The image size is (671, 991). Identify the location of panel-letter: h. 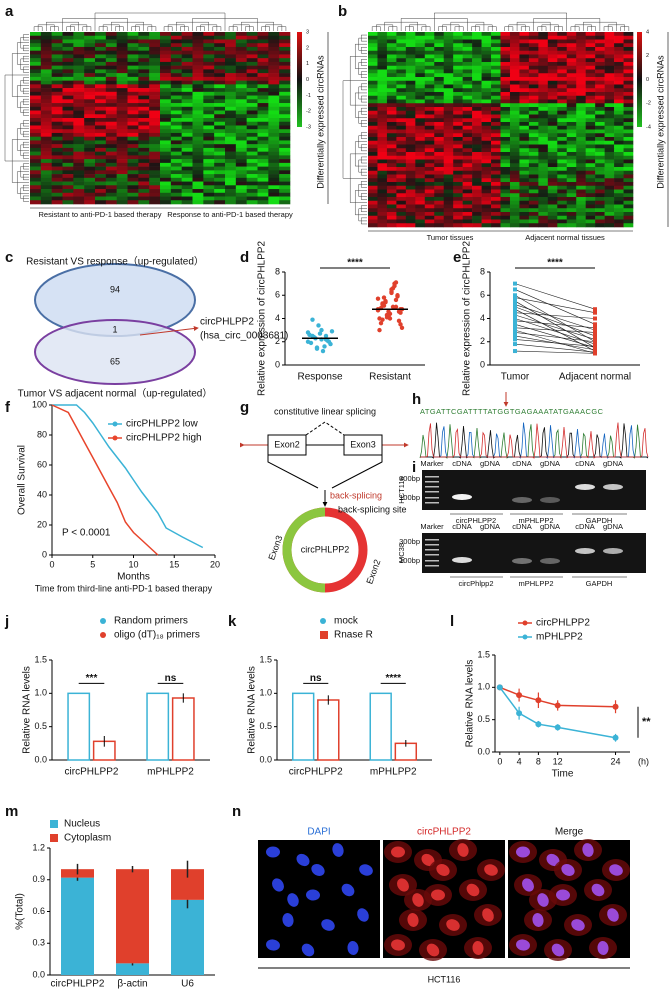
(416, 399).